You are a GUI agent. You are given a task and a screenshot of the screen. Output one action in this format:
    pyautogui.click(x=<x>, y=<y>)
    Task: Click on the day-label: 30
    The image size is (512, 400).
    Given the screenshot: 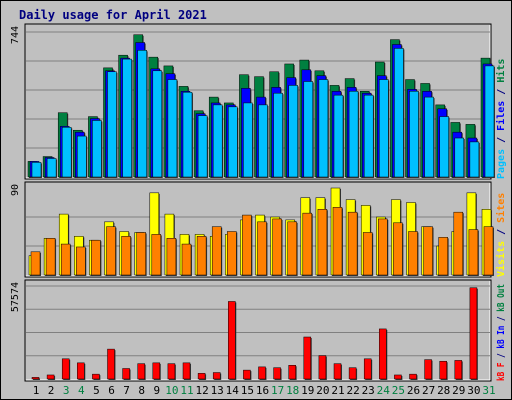 What is the action you would take?
    pyautogui.click(x=473, y=390)
    